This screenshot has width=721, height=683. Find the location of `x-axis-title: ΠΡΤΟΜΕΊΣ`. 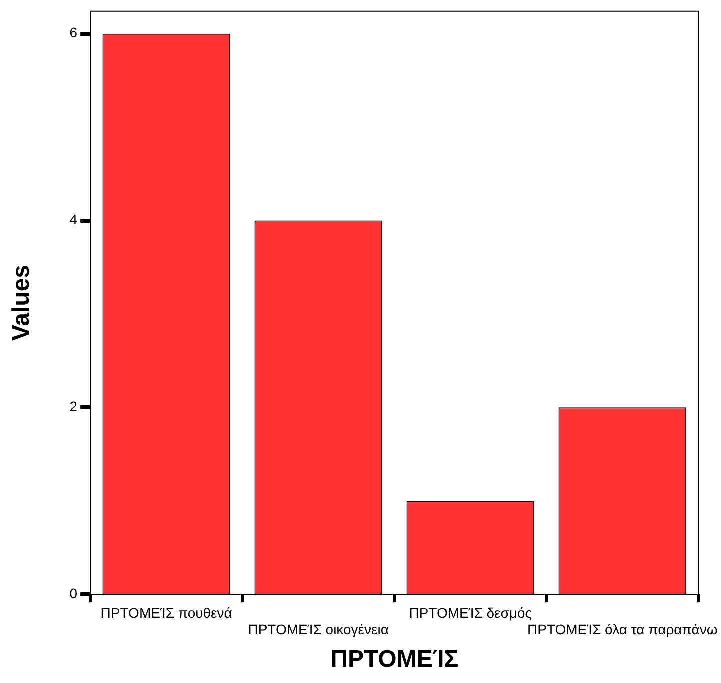

x-axis-title: ΠΡΤΟΜΕΊΣ is located at coordinates (394, 660).